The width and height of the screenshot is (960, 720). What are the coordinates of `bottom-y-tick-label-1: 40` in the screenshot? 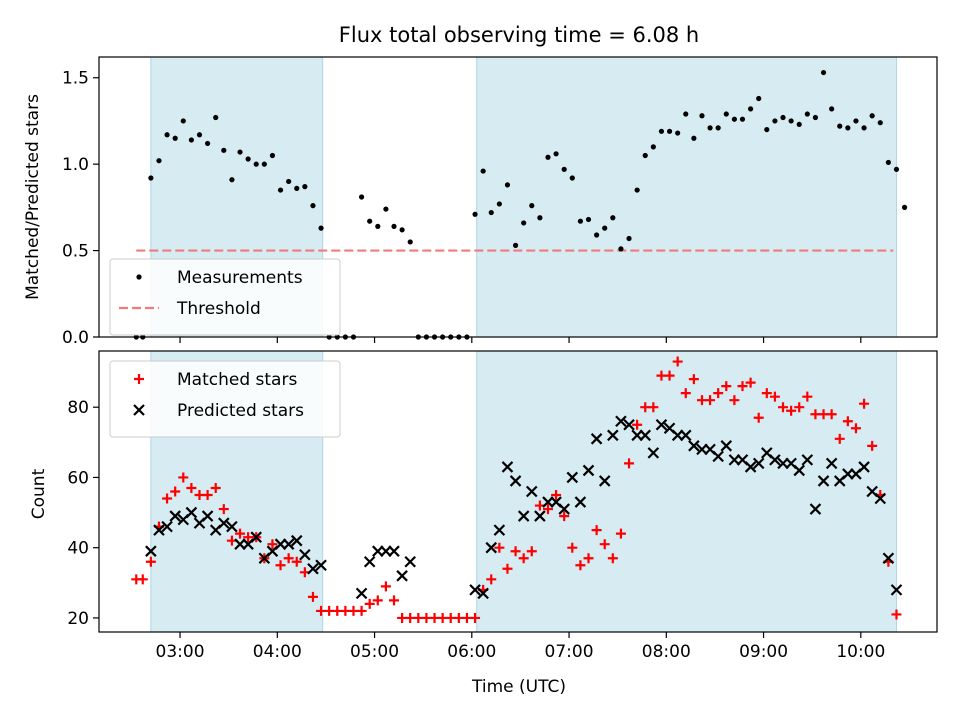 It's located at (78, 549).